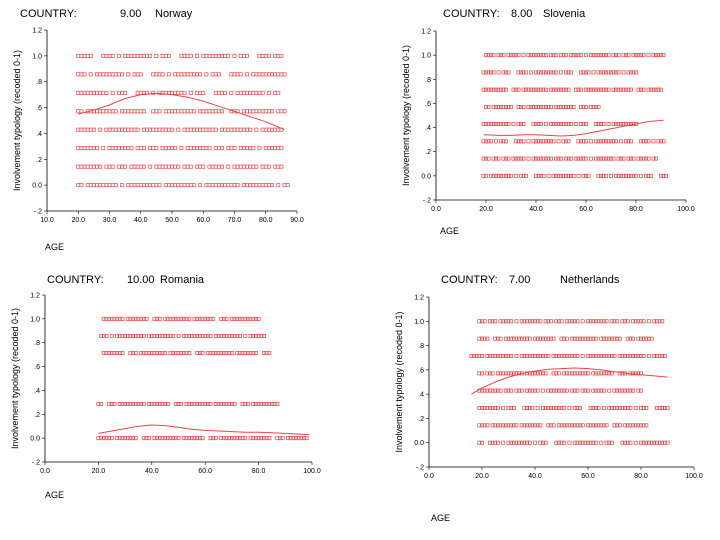 The image size is (720, 540). Describe the element at coordinates (235, 220) in the screenshot. I see `x-tick-label-70-0: 70.0` at that location.